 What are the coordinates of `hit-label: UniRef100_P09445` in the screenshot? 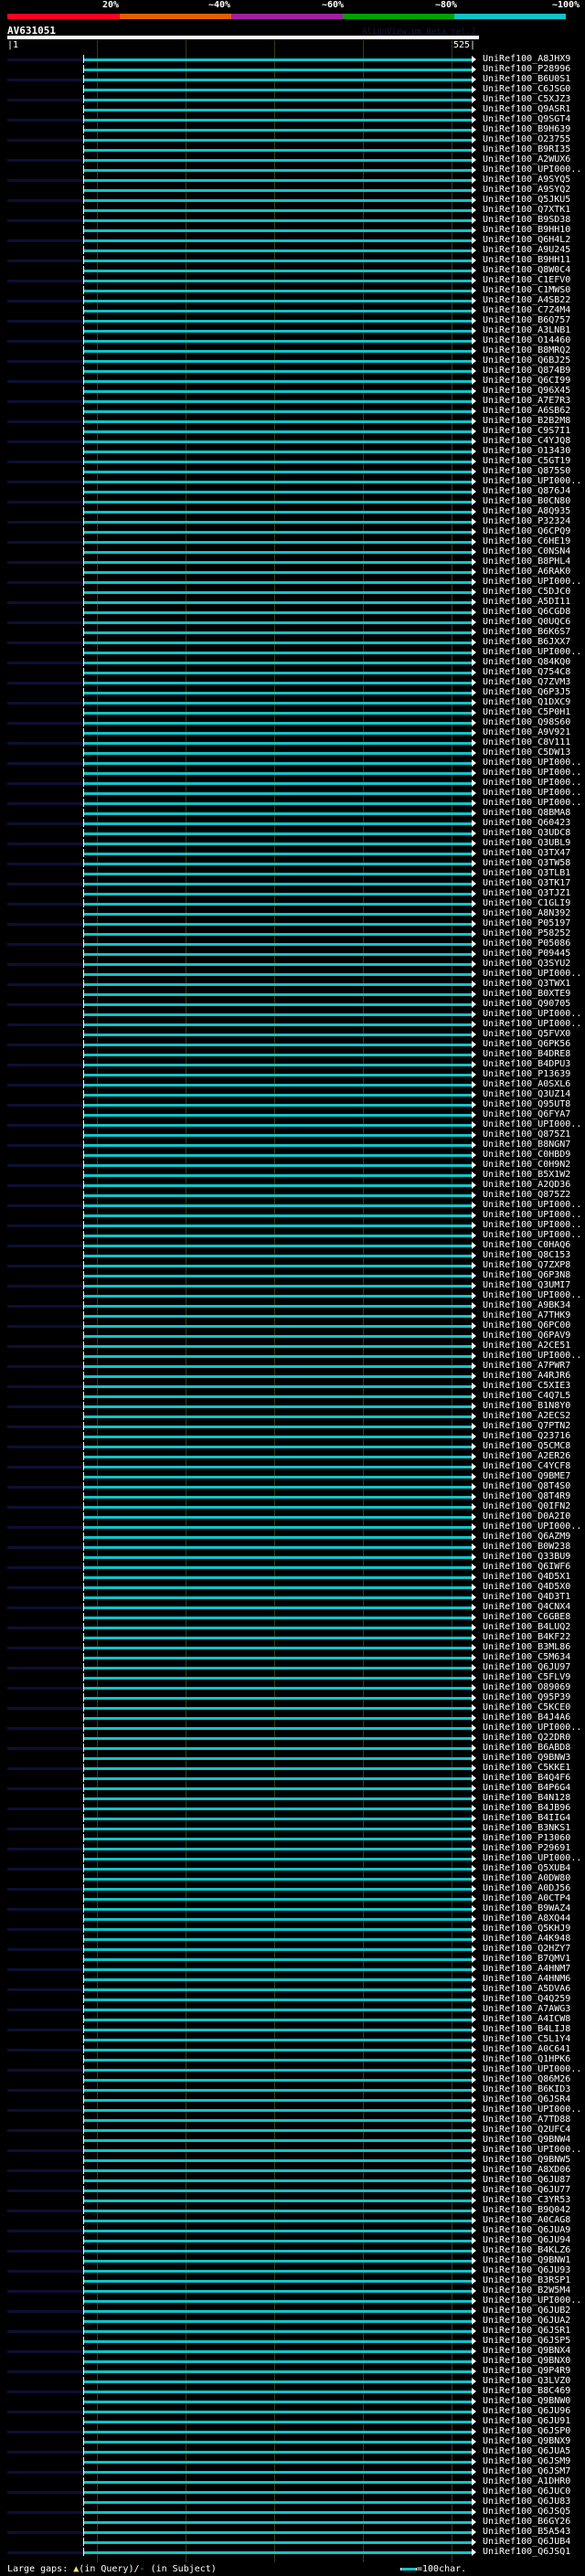 It's located at (527, 954).